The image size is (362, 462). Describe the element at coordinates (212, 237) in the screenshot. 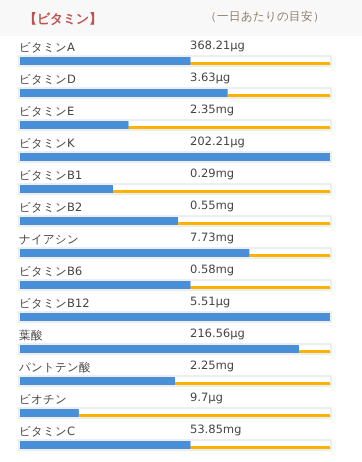

I see `annotation: 7.73mg` at that location.